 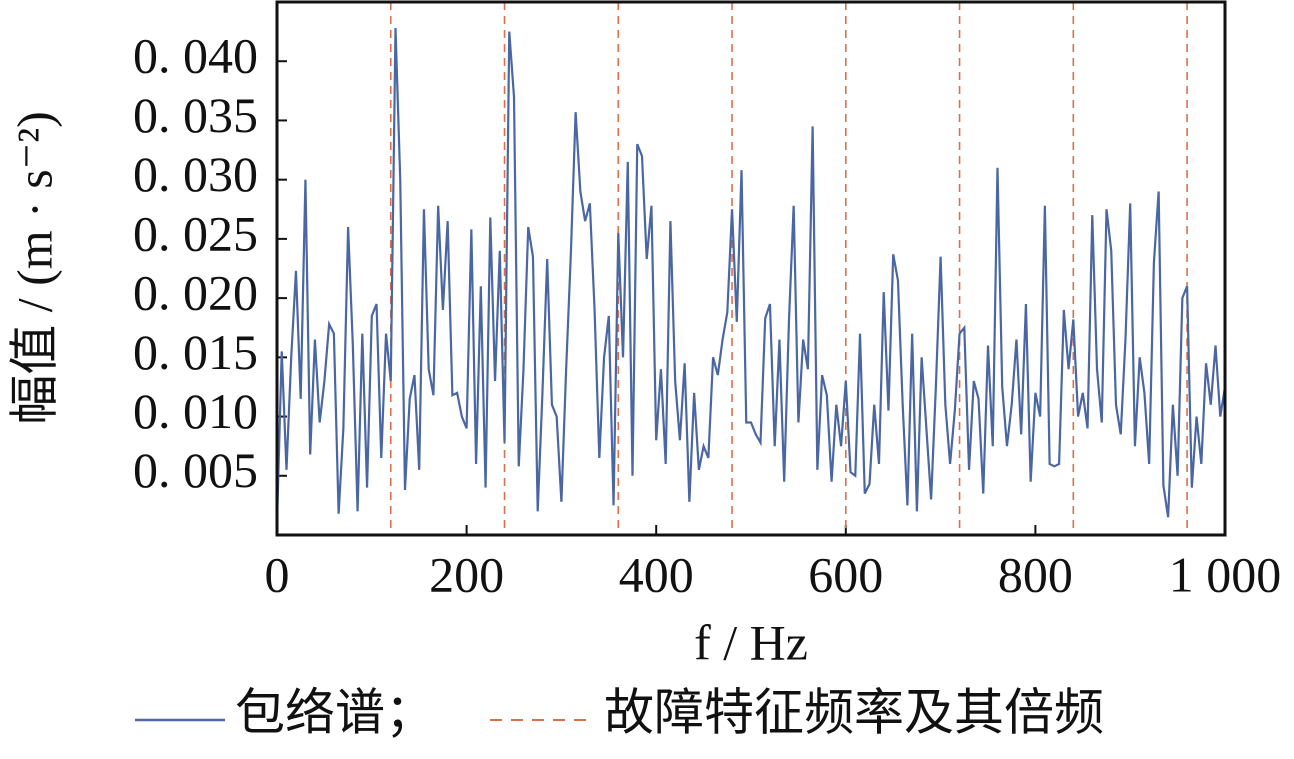 What do you see at coordinates (335, 712) in the screenshot?
I see `legend-label: 包络谱；` at bounding box center [335, 712].